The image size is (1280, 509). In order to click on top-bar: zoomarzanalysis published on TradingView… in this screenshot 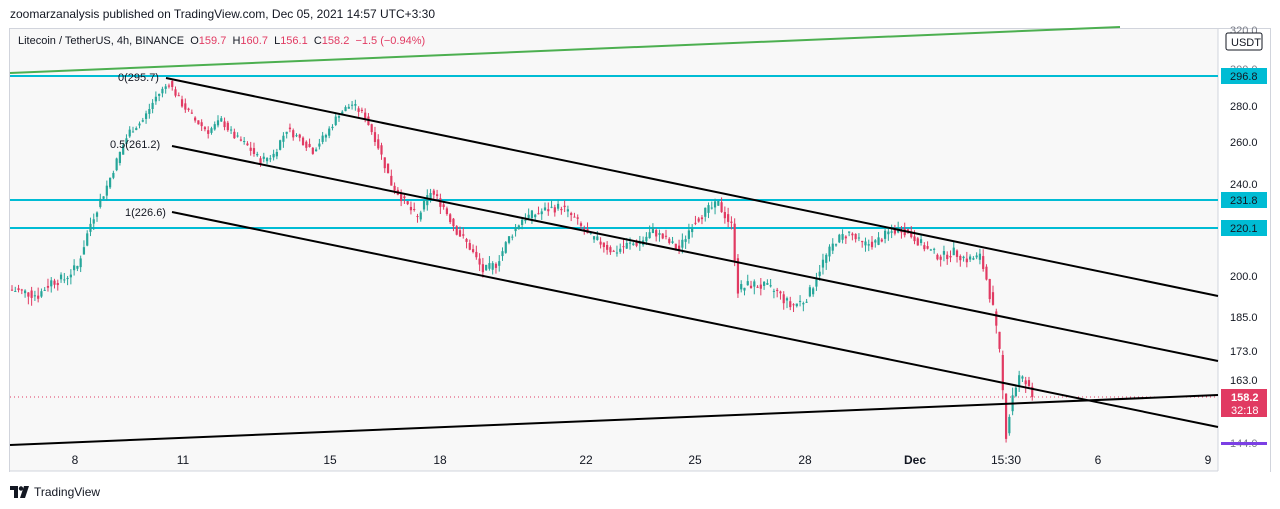, I will do `click(640, 14)`.